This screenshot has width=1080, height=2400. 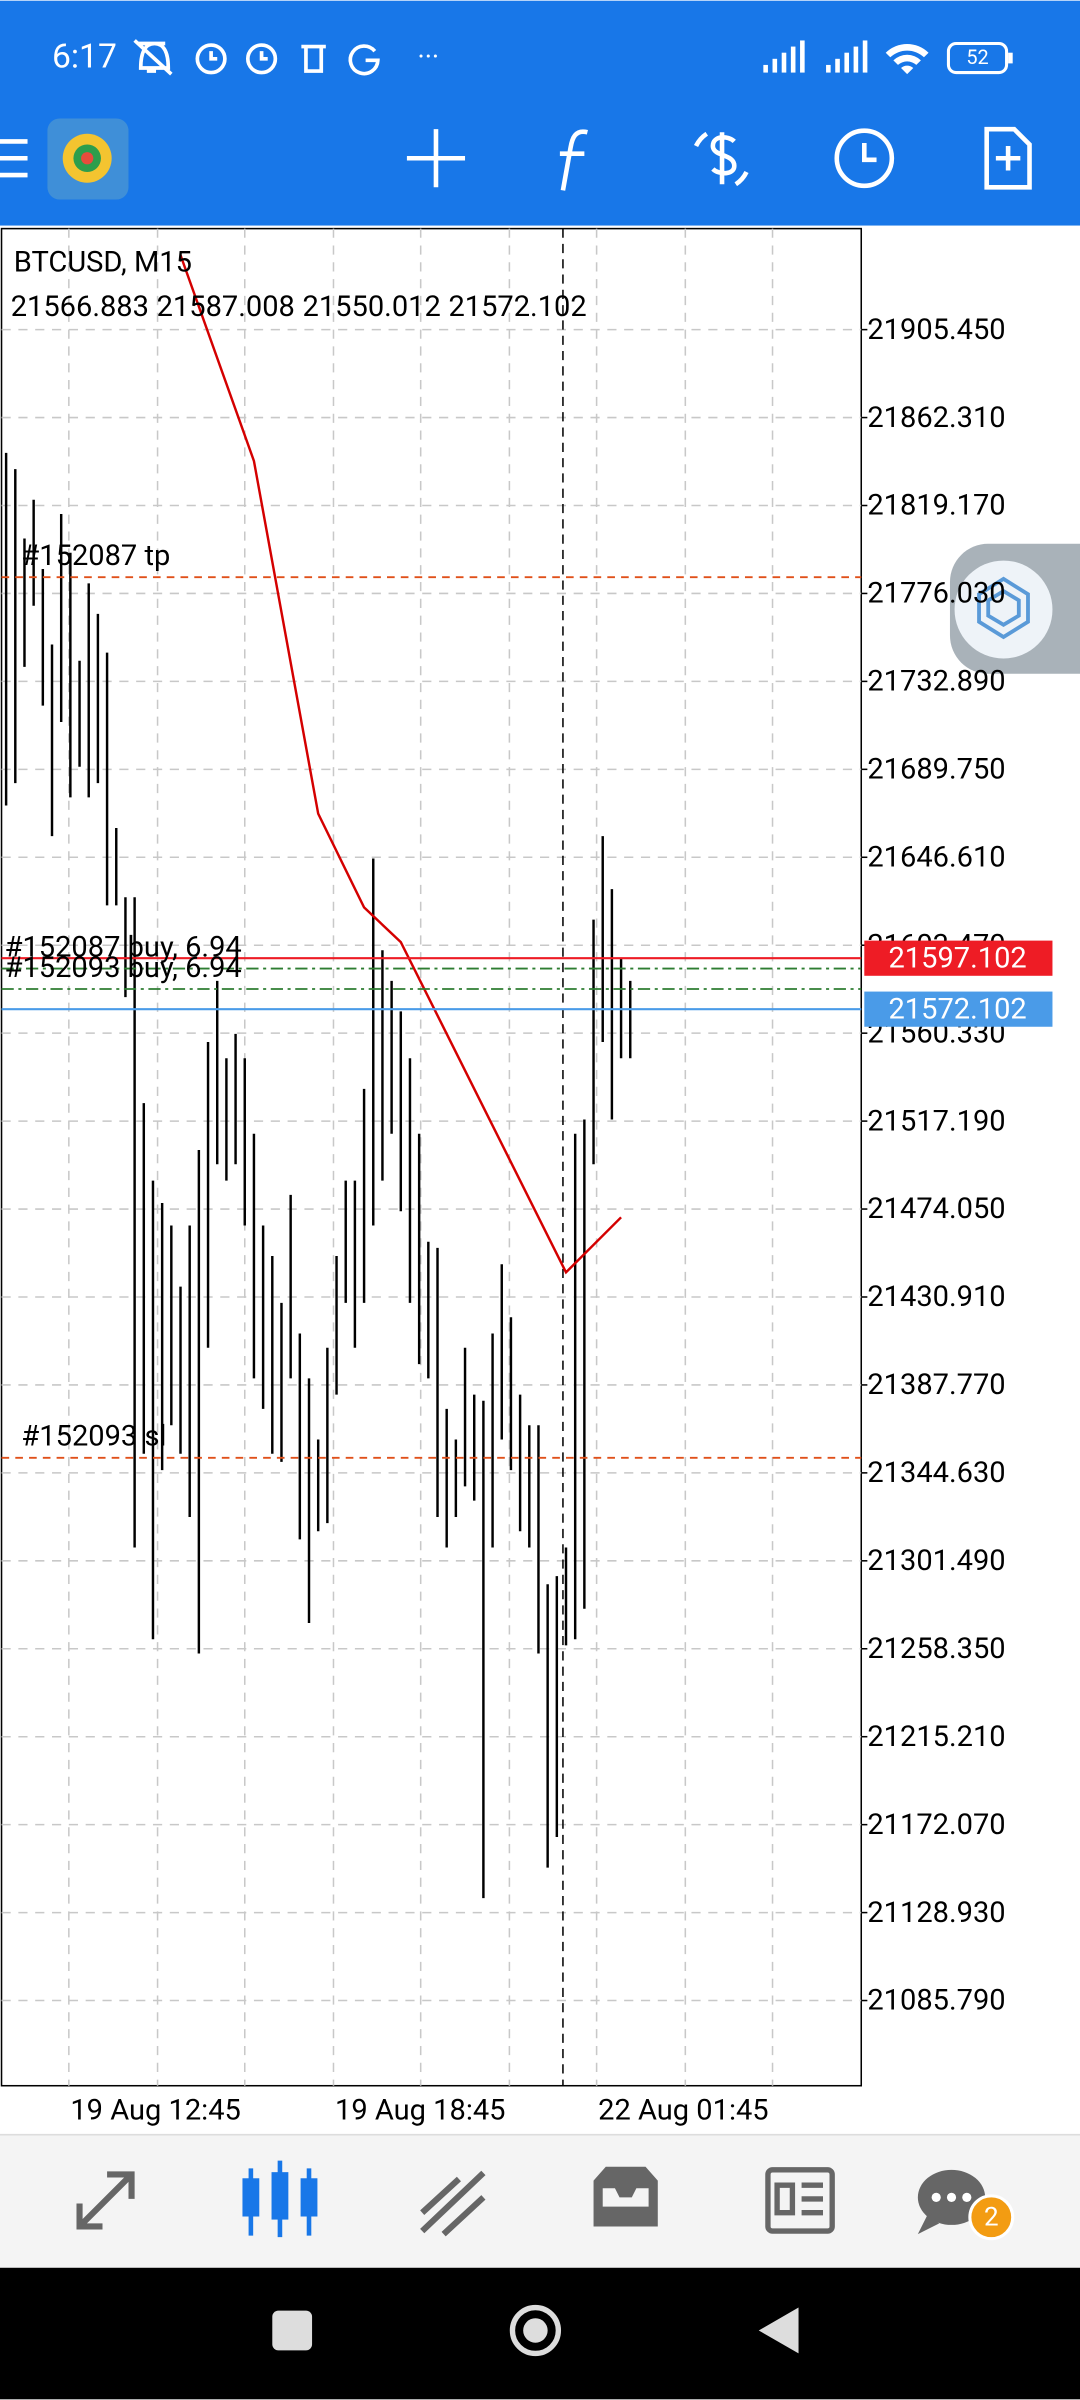 What do you see at coordinates (93, 1437) in the screenshot?
I see `order-level-label: #152093 sl` at bounding box center [93, 1437].